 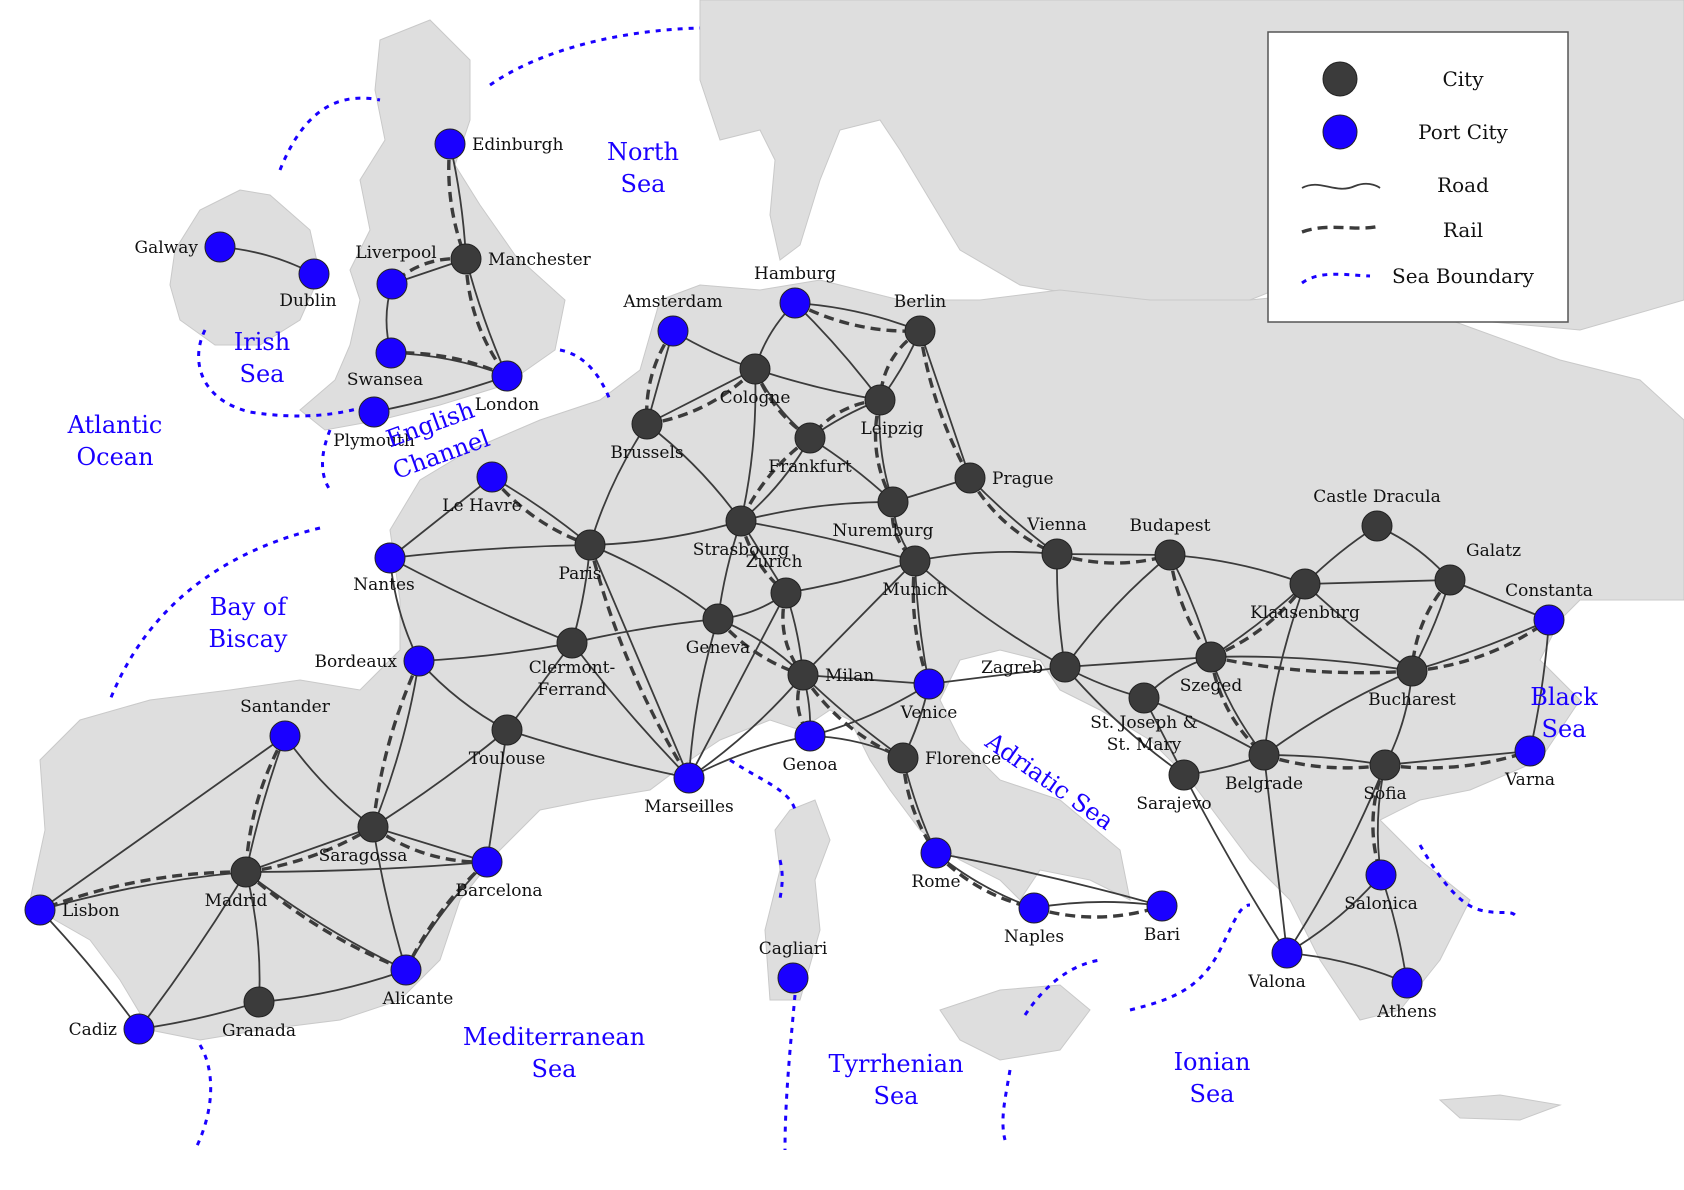 I want to click on city-marker-belgrade, so click(x=1264, y=755).